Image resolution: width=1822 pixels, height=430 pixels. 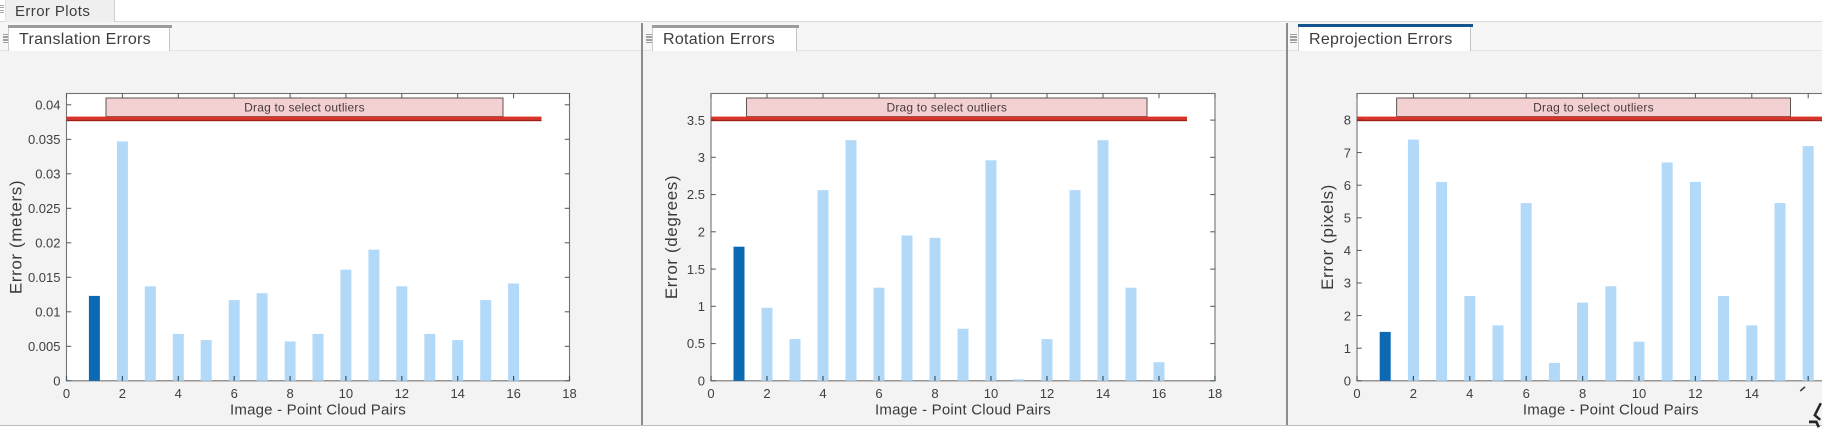 I want to click on svg-text: 0.04, so click(x=47, y=105).